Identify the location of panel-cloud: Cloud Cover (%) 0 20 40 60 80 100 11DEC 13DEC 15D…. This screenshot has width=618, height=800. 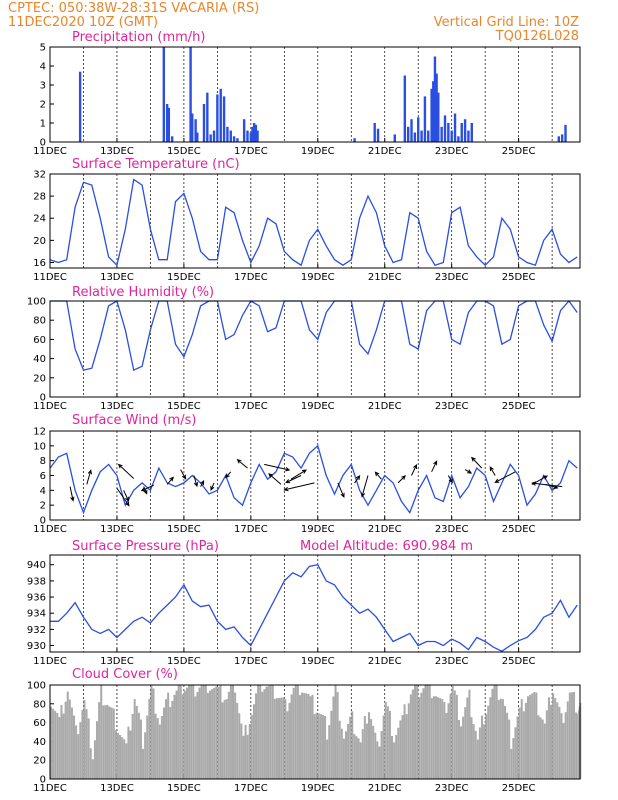
(304, 730).